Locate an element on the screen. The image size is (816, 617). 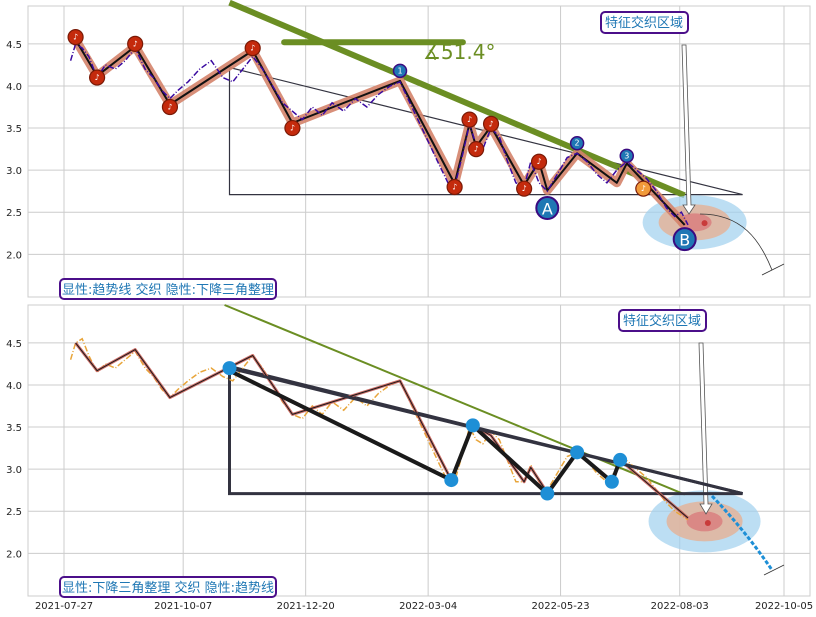
bottom-box-label: 特征交织区域 is located at coordinates (662, 320).